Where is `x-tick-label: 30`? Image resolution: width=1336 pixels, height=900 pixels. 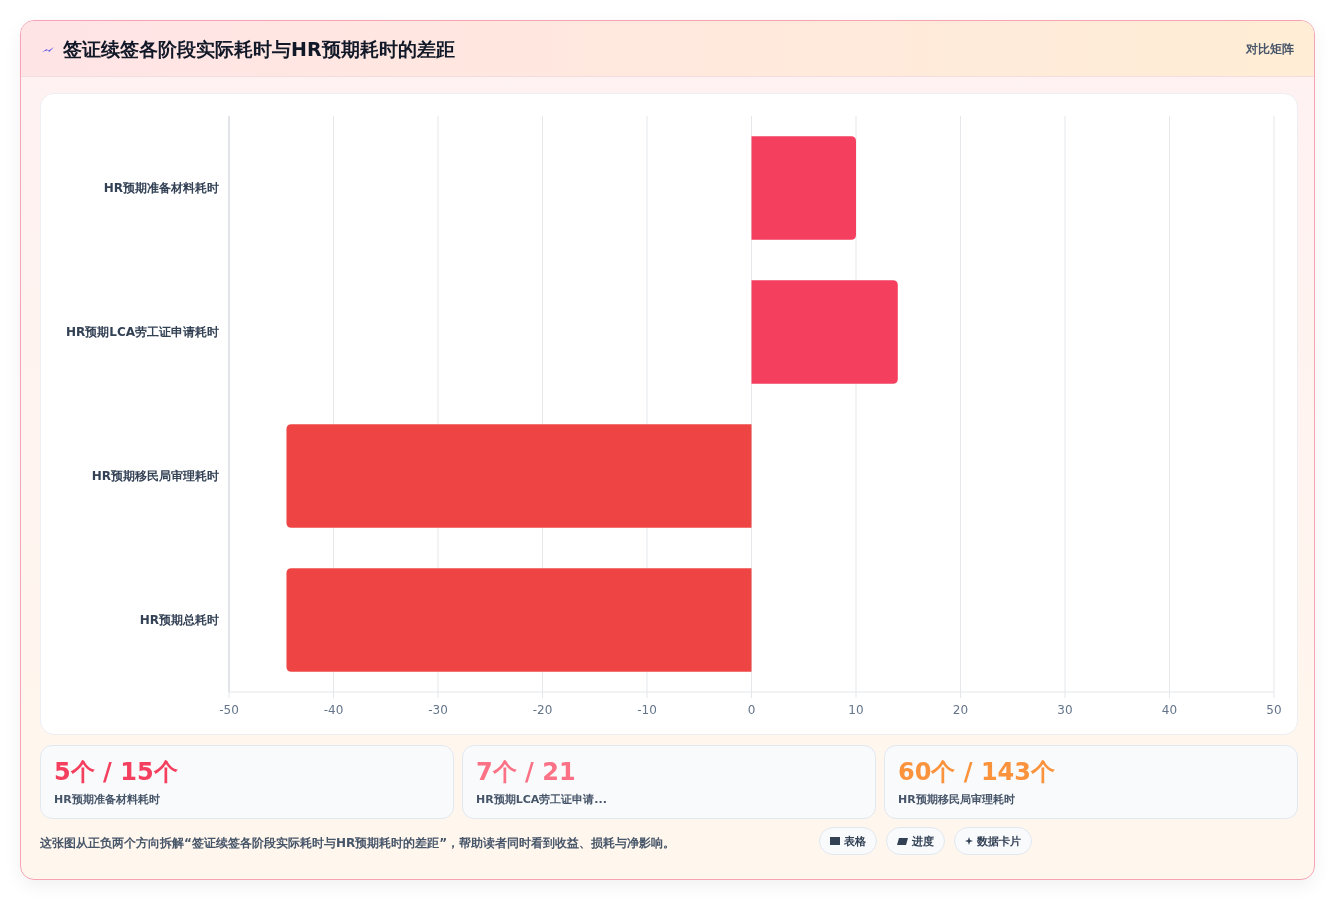 x-tick-label: 30 is located at coordinates (1065, 710).